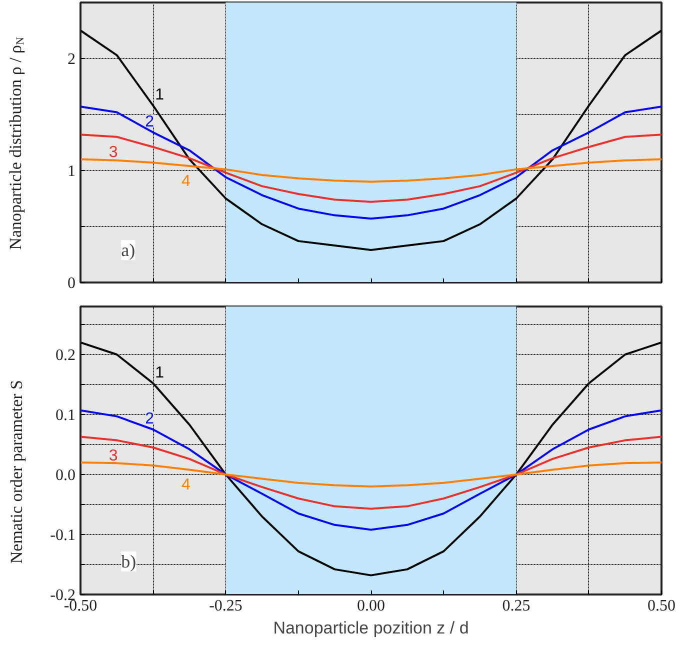  Describe the element at coordinates (128, 250) in the screenshot. I see `annotation: a)` at that location.